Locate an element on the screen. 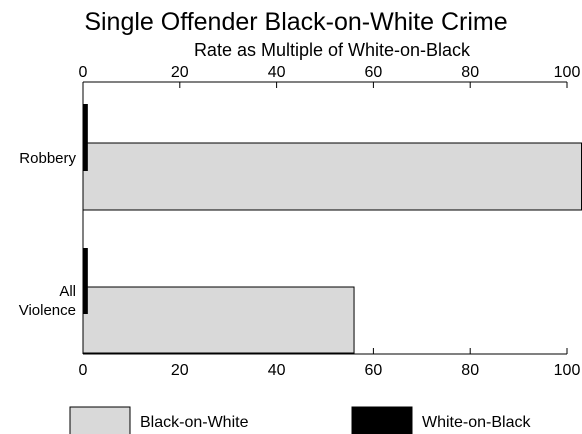  chart-subtitle: Rate as Multiple of White-on-Black is located at coordinates (332, 50).